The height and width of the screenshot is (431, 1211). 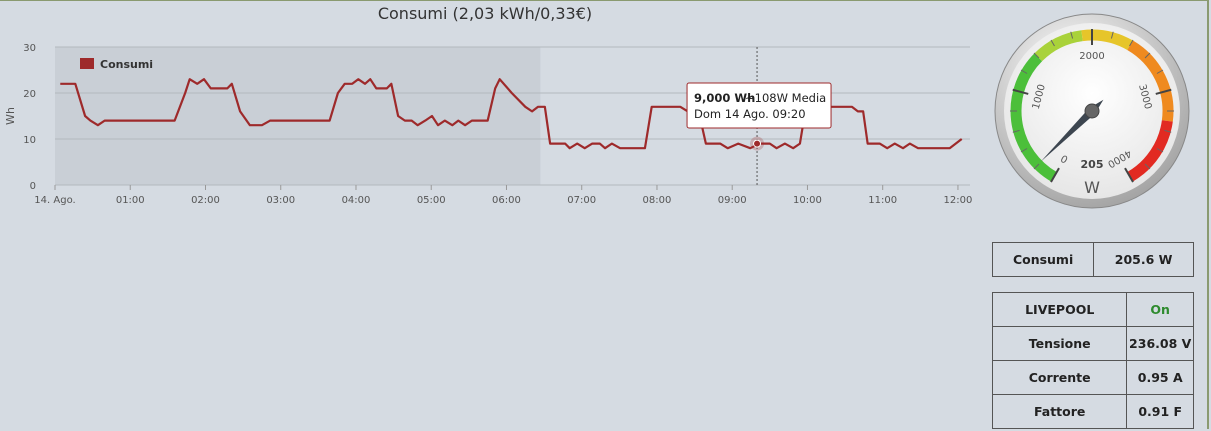 What do you see at coordinates (87, 63) in the screenshot?
I see `legend-swatch` at bounding box center [87, 63].